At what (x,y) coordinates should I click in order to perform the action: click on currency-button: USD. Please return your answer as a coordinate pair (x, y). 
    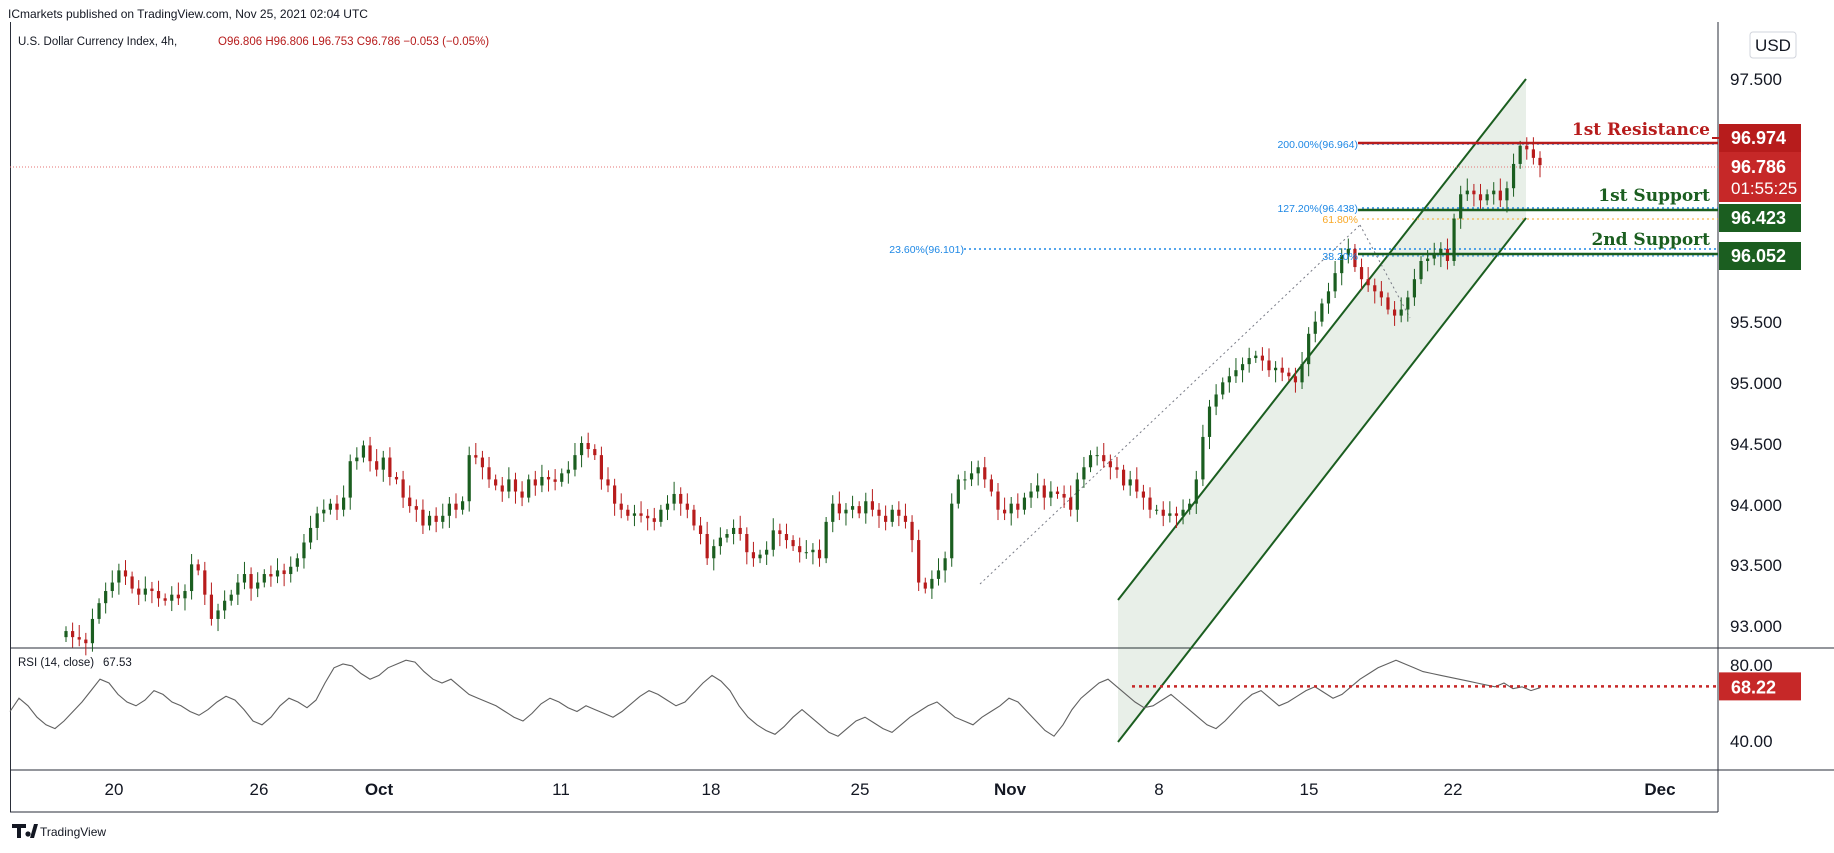
    Looking at the image, I should click on (1773, 45).